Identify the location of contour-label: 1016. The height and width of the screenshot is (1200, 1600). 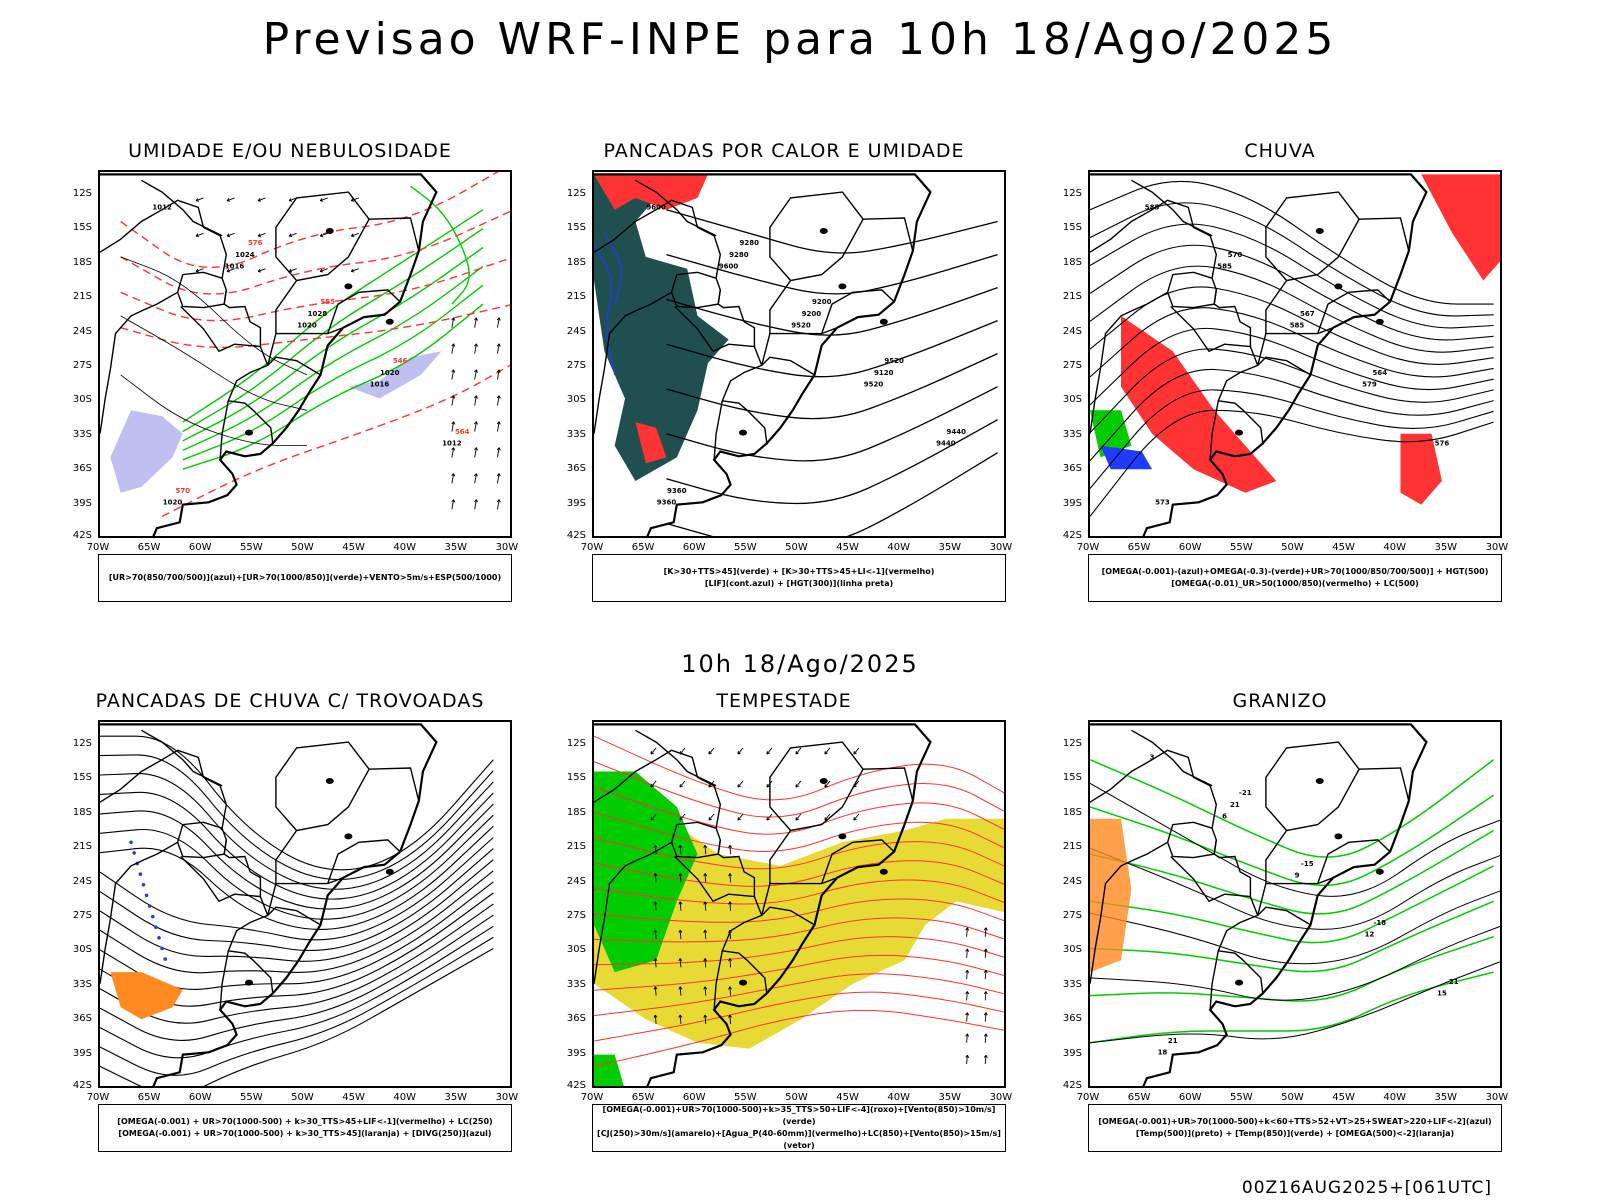
(380, 385).